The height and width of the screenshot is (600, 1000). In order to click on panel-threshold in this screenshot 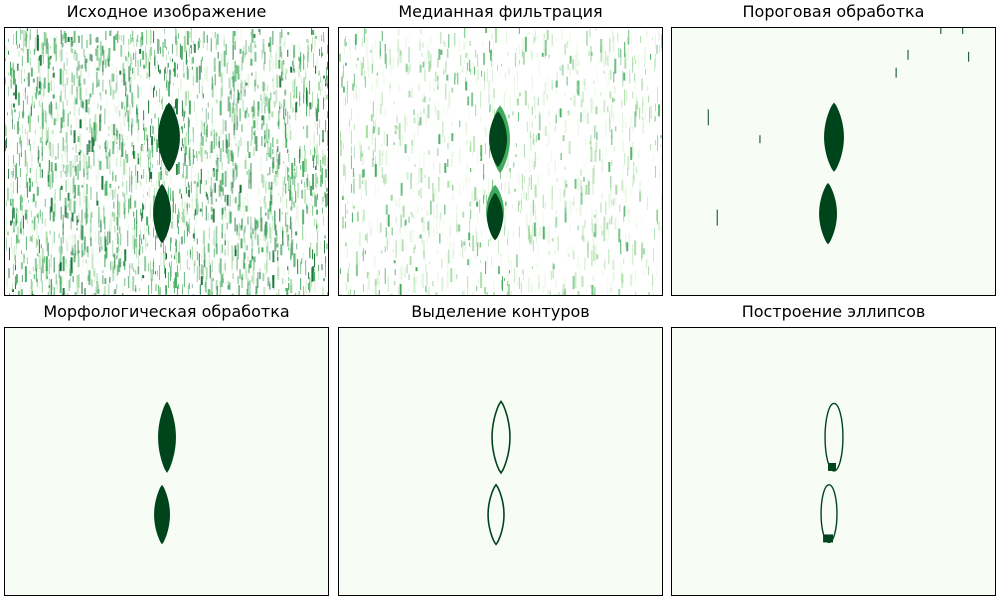, I will do `click(833, 161)`.